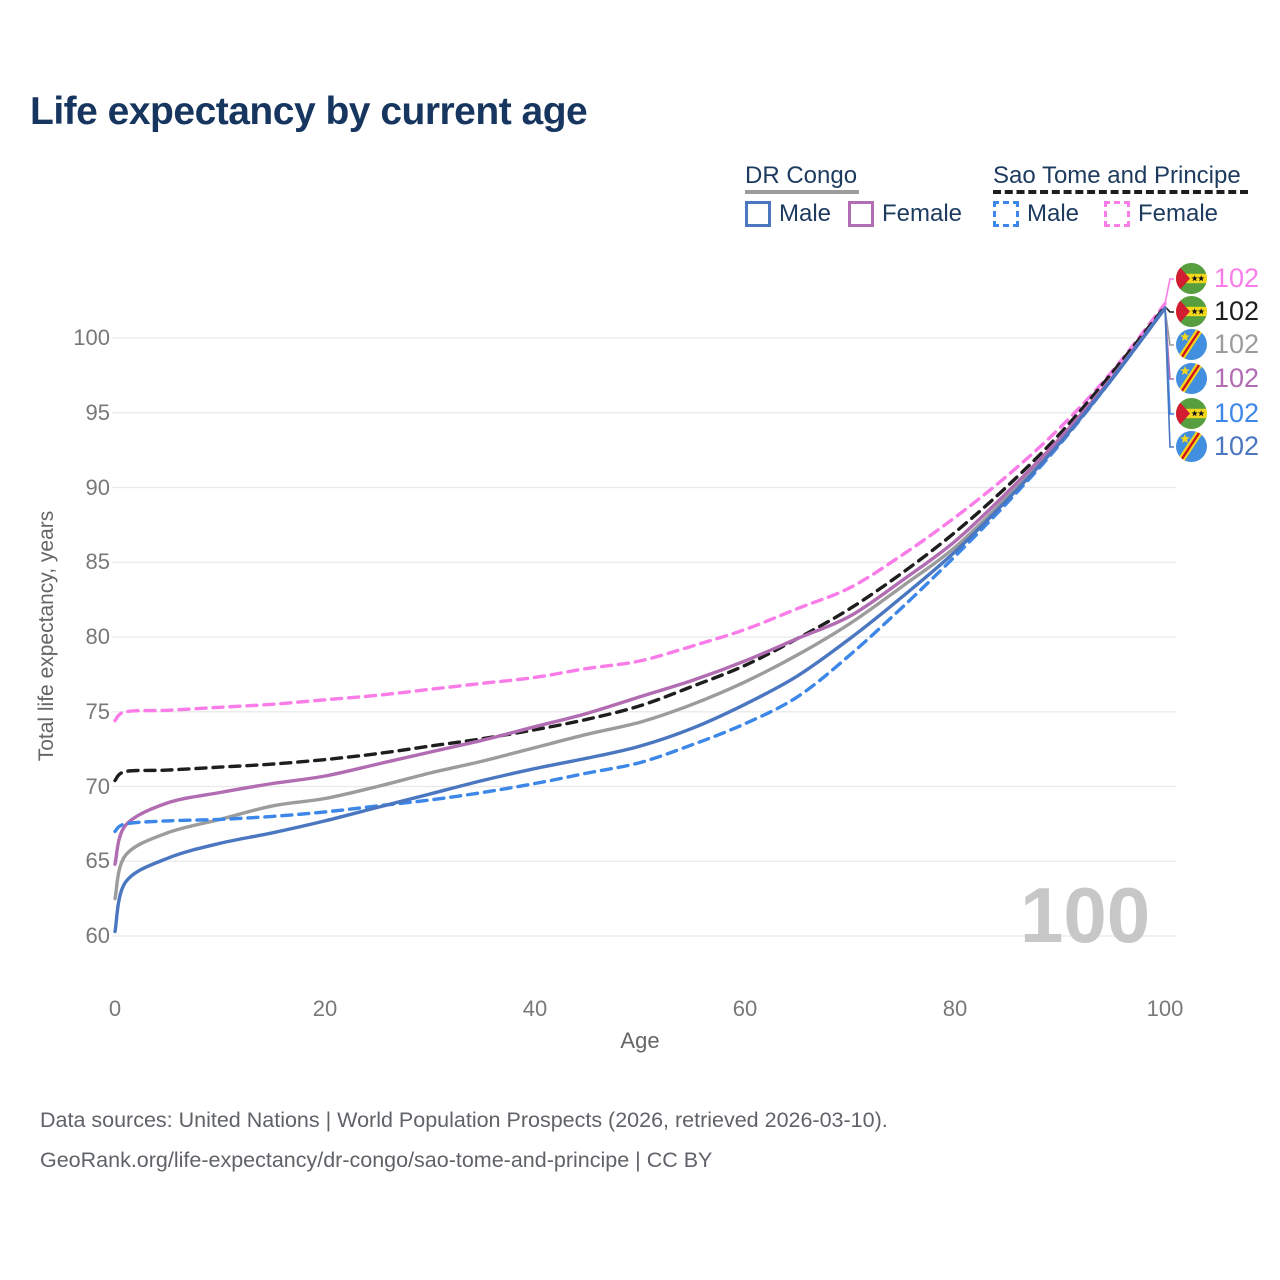 The height and width of the screenshot is (1280, 1280). What do you see at coordinates (1165, 1008) in the screenshot?
I see `x-tick-label-100: 100` at bounding box center [1165, 1008].